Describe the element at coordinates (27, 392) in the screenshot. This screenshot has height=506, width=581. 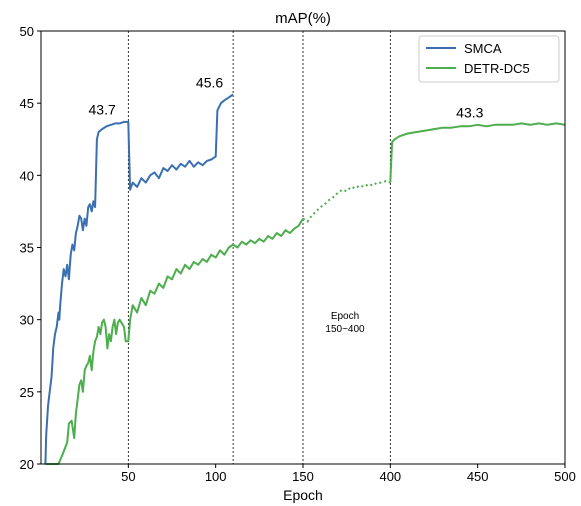
I see `y-tick-label: 25` at that location.